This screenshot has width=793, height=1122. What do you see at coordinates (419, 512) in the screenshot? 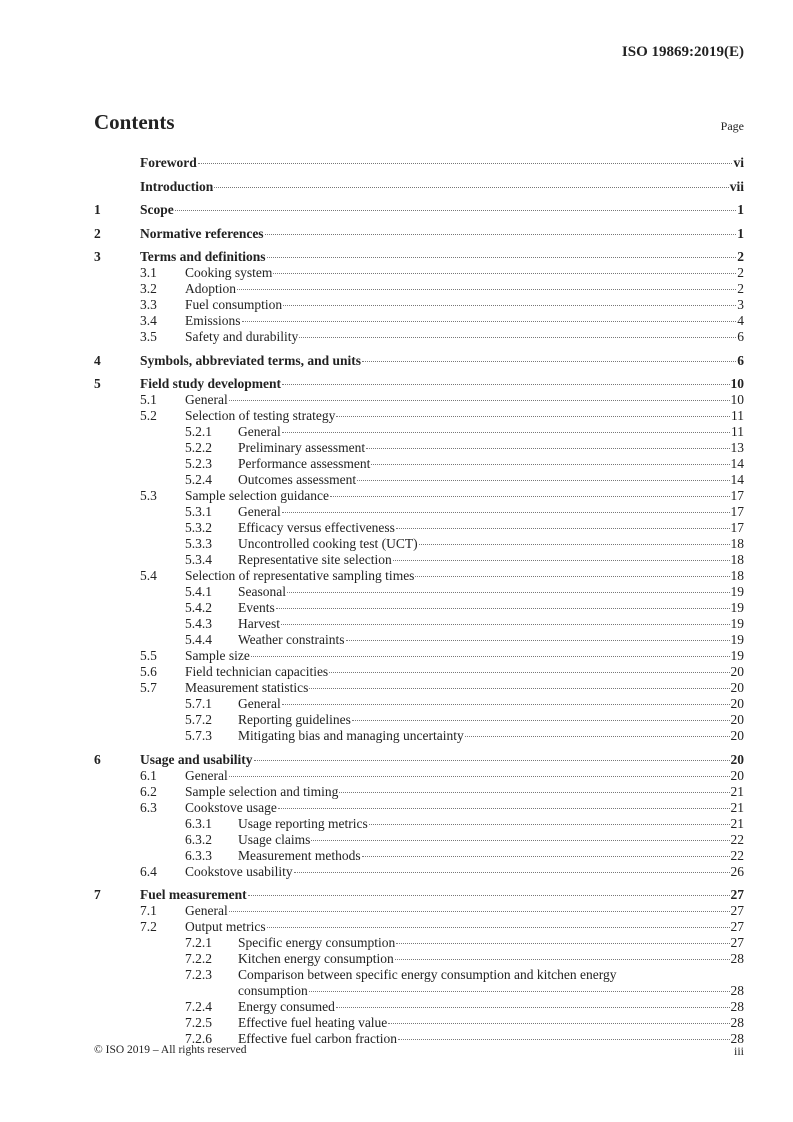
I see `toc-entry: 5.3.1 General 17` at bounding box center [419, 512].